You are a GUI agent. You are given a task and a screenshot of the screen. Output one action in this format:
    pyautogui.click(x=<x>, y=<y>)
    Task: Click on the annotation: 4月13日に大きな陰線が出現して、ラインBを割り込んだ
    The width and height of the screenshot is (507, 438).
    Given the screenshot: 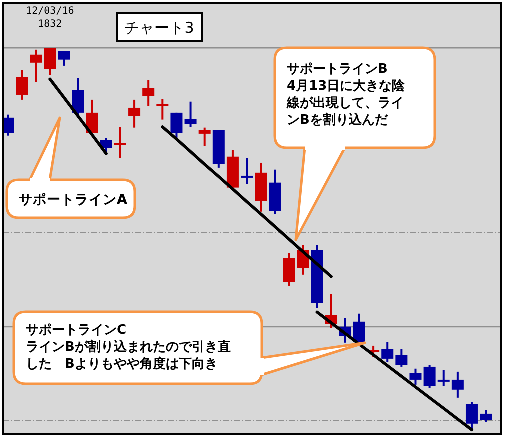 What is the action you would take?
    pyautogui.click(x=346, y=103)
    